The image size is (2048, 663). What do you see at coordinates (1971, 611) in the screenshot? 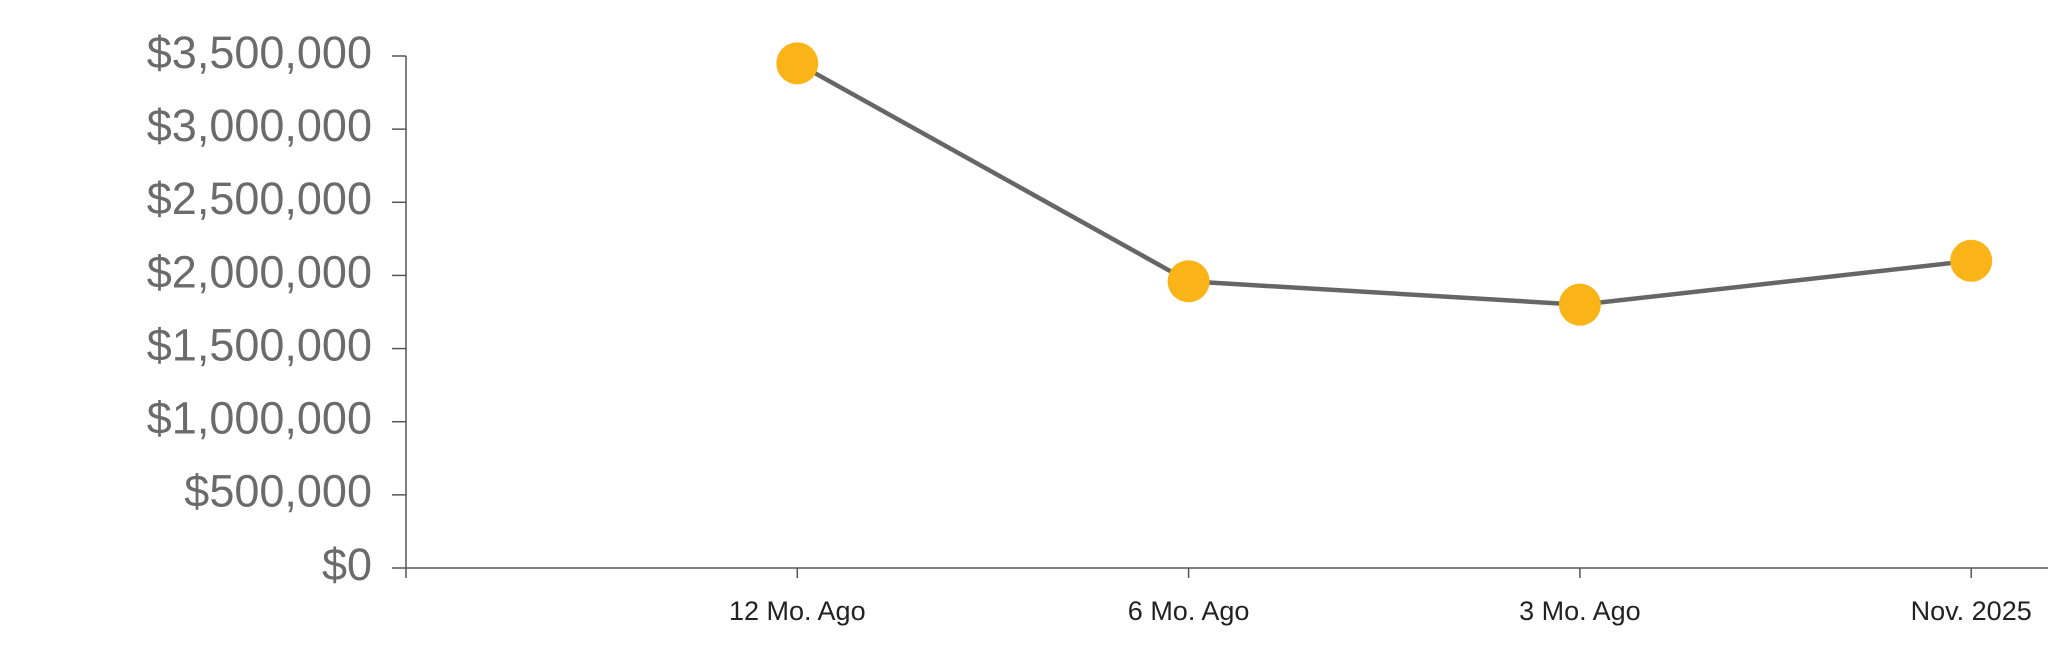
I see `x-tick-label: Nov. 2025` at bounding box center [1971, 611].